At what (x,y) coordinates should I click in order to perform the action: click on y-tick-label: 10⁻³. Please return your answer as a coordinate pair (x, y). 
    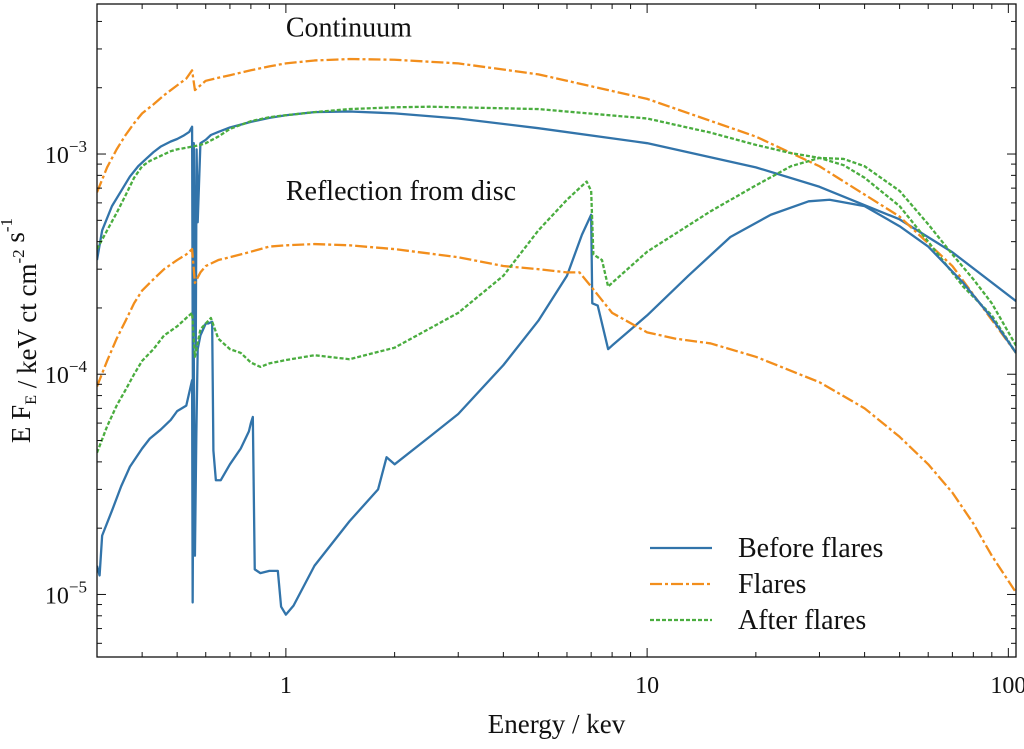
    Looking at the image, I should click on (66, 153).